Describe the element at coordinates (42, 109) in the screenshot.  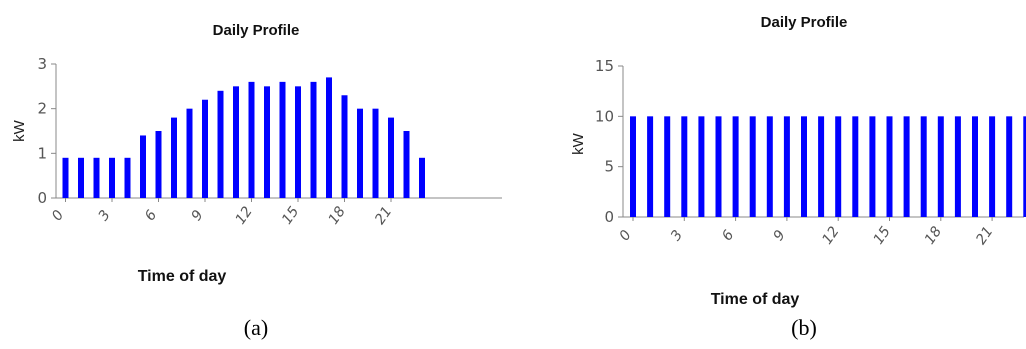
I see `chart-a-ytick-label: 2` at that location.